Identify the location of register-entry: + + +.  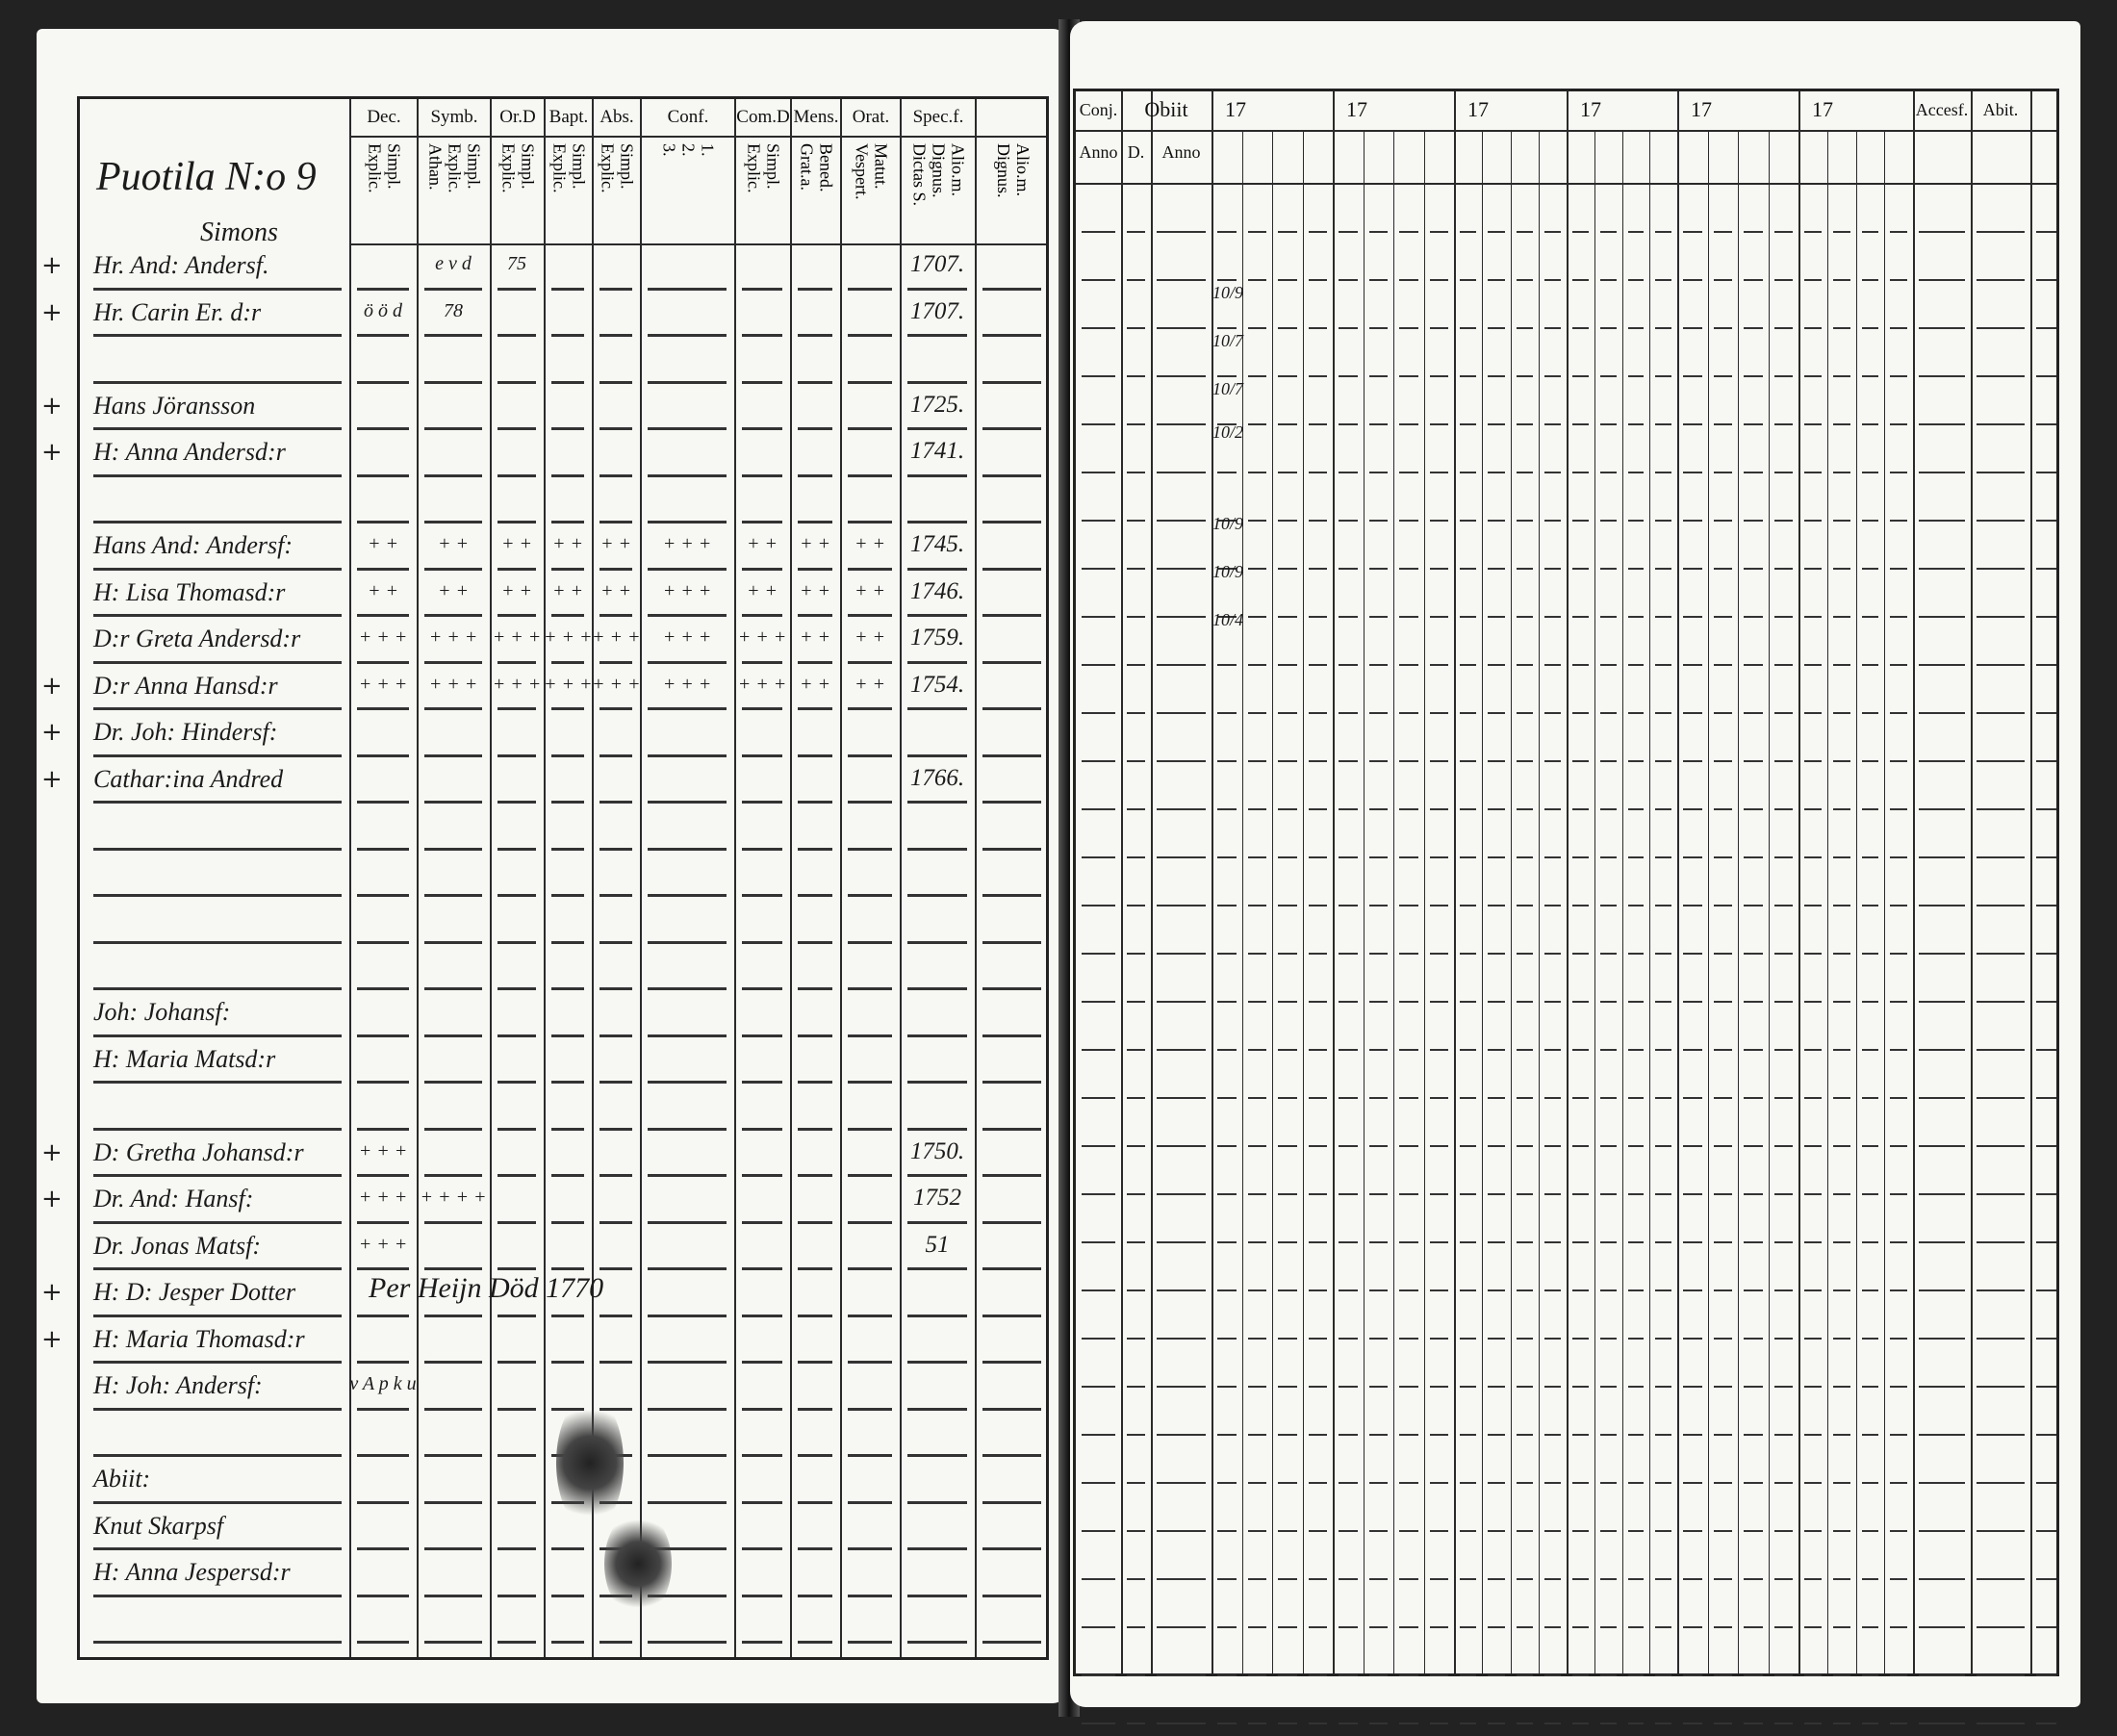
(568, 684).